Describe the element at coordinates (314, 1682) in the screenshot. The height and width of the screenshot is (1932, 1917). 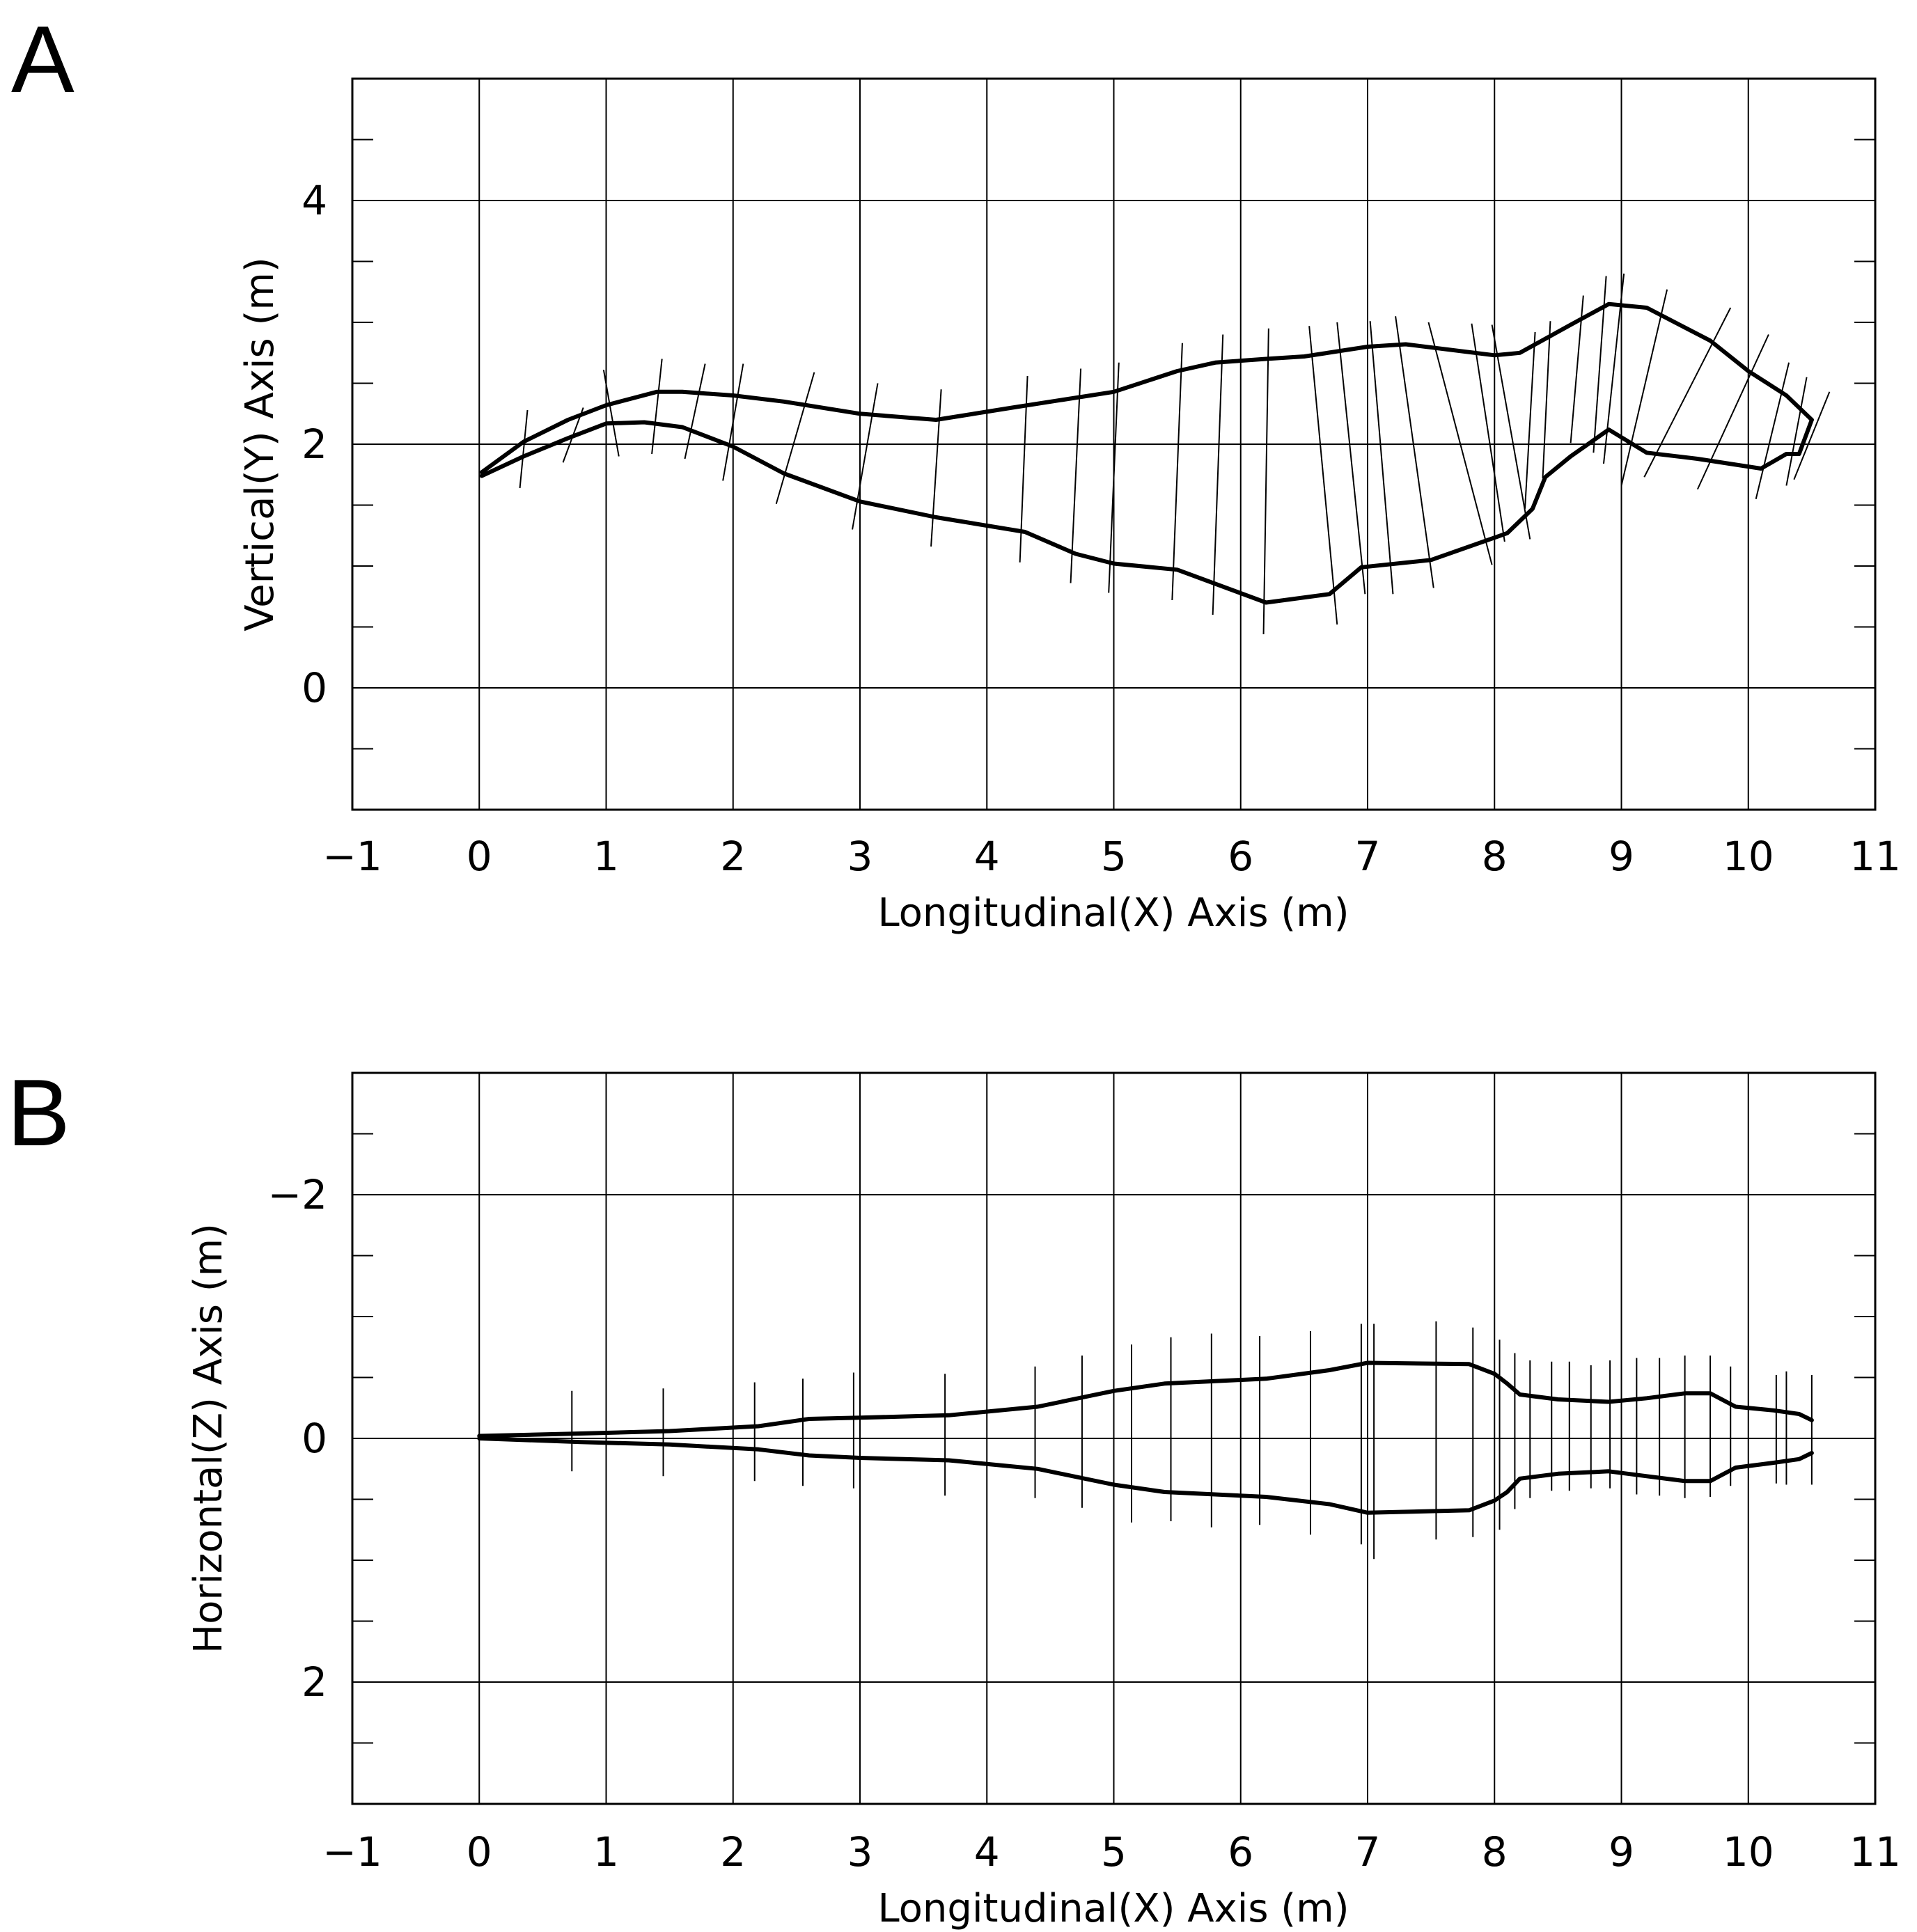
I see `panel-b-y-tick-label: 2` at that location.